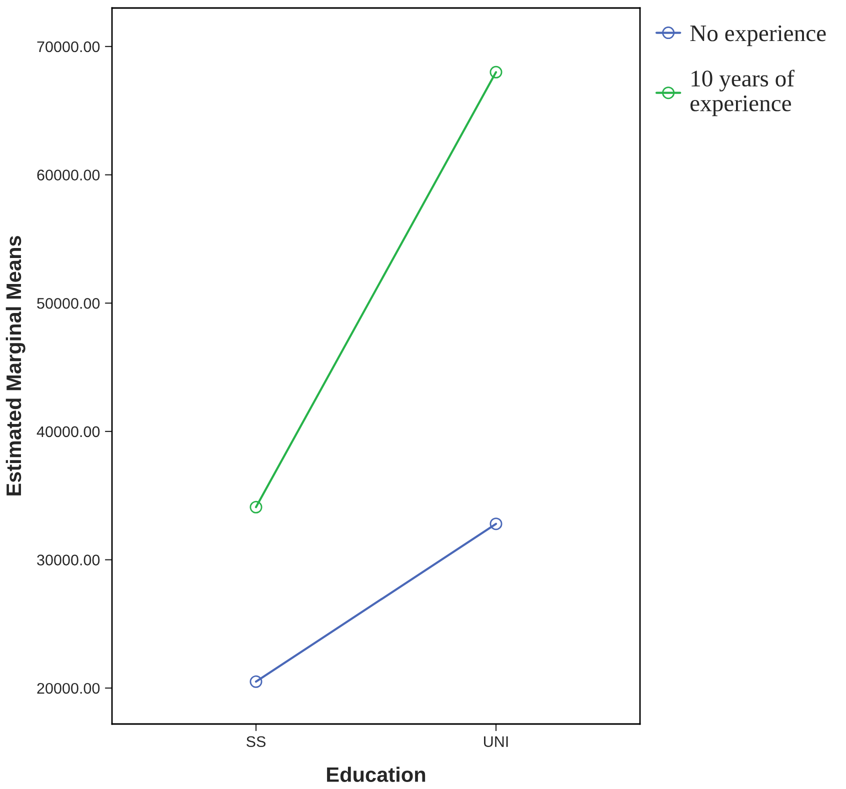 This screenshot has width=846, height=789. What do you see at coordinates (16, 366) in the screenshot?
I see `y-axis-title: Estimated Marginal Means` at bounding box center [16, 366].